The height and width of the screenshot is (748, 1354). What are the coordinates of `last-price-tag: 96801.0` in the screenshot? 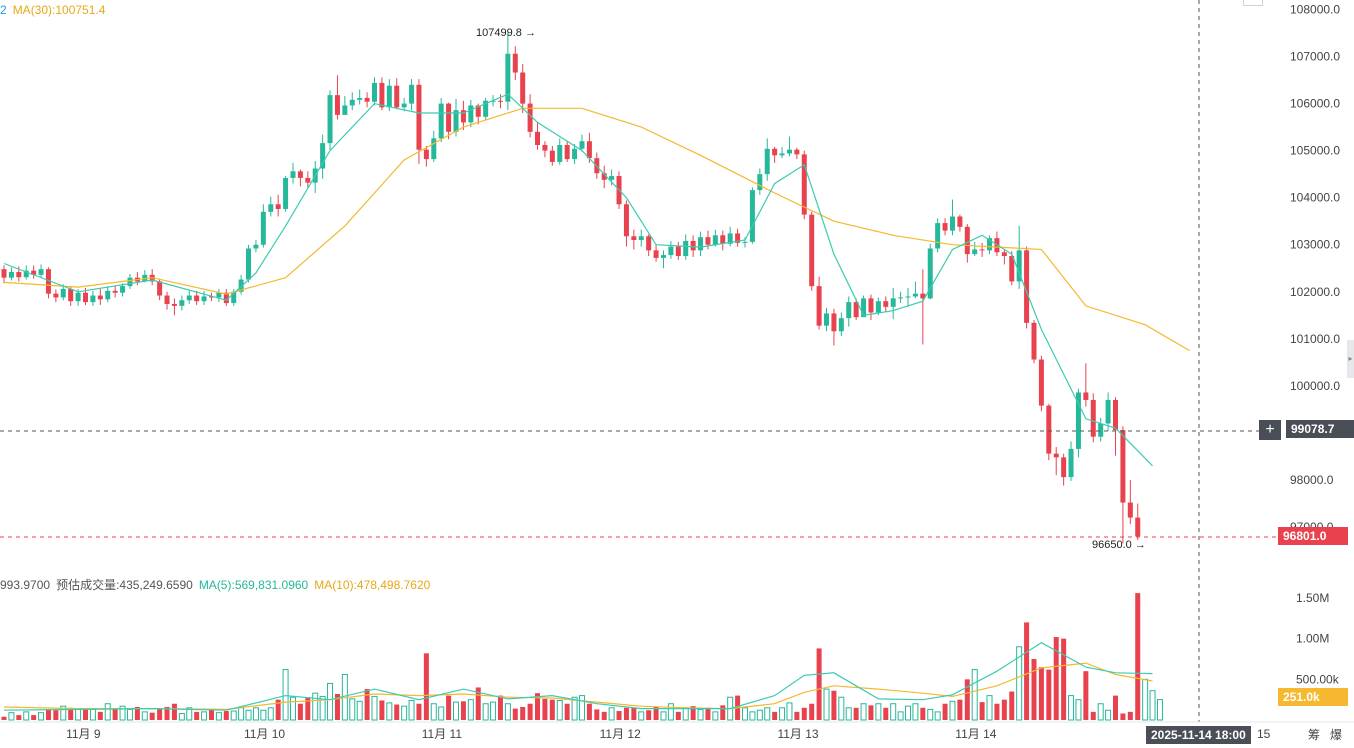 It's located at (1313, 536).